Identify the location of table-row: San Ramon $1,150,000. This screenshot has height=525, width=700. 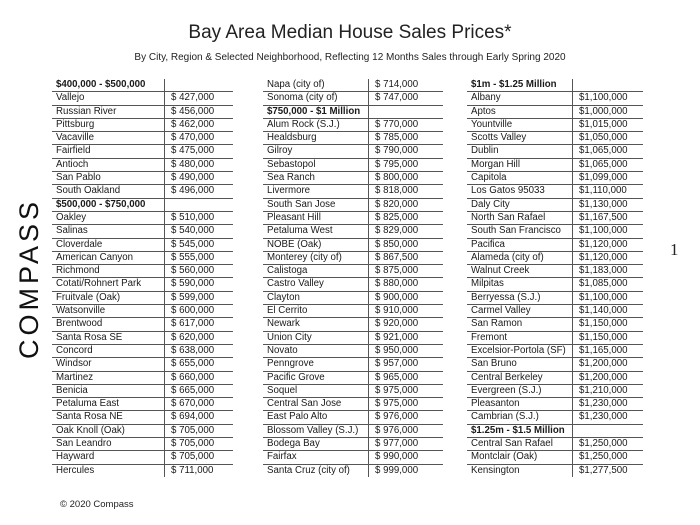
(555, 324).